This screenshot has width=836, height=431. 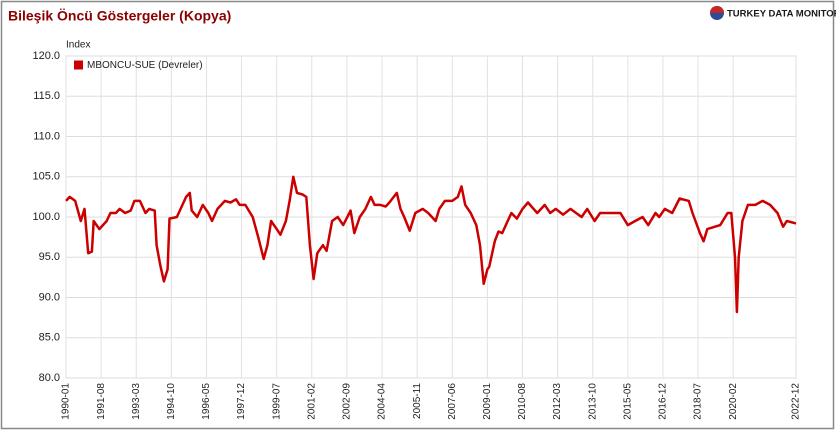 I want to click on chart-title: Bileşik Öncü Göstergeler (Kopya), so click(x=119, y=16).